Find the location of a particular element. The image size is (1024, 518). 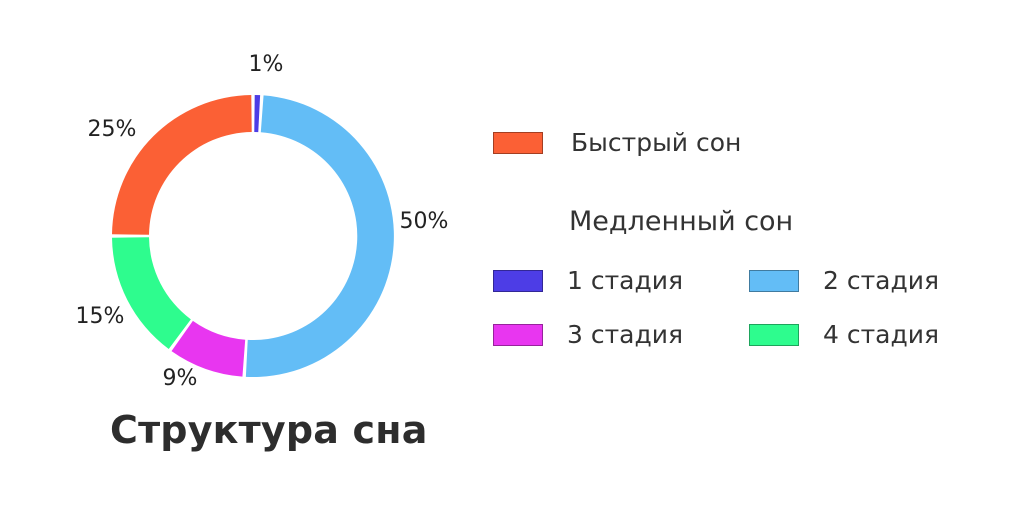

legend-item-stage-1: 1 стадия is located at coordinates (588, 280).